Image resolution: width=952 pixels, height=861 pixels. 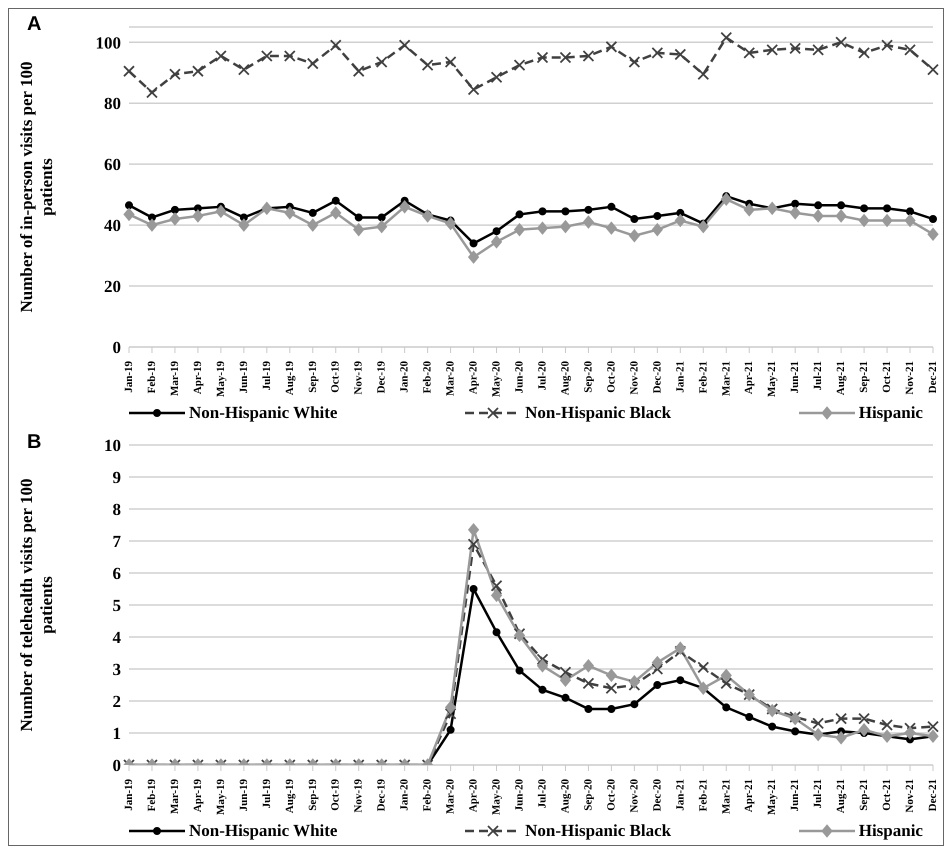 What do you see at coordinates (117, 638) in the screenshot?
I see `y-tick-label: 4` at bounding box center [117, 638].